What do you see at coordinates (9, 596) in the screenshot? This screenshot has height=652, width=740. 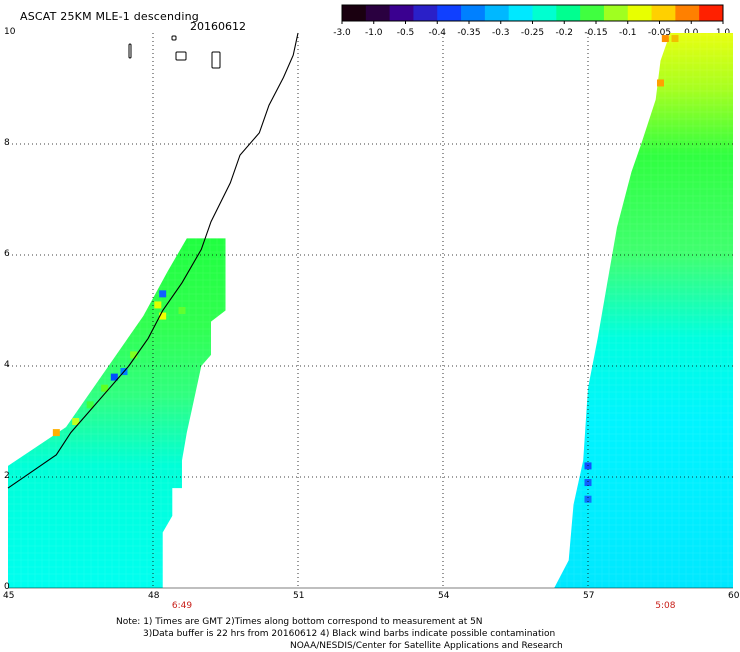 I see `lon-tick-label: 45` at bounding box center [9, 596].